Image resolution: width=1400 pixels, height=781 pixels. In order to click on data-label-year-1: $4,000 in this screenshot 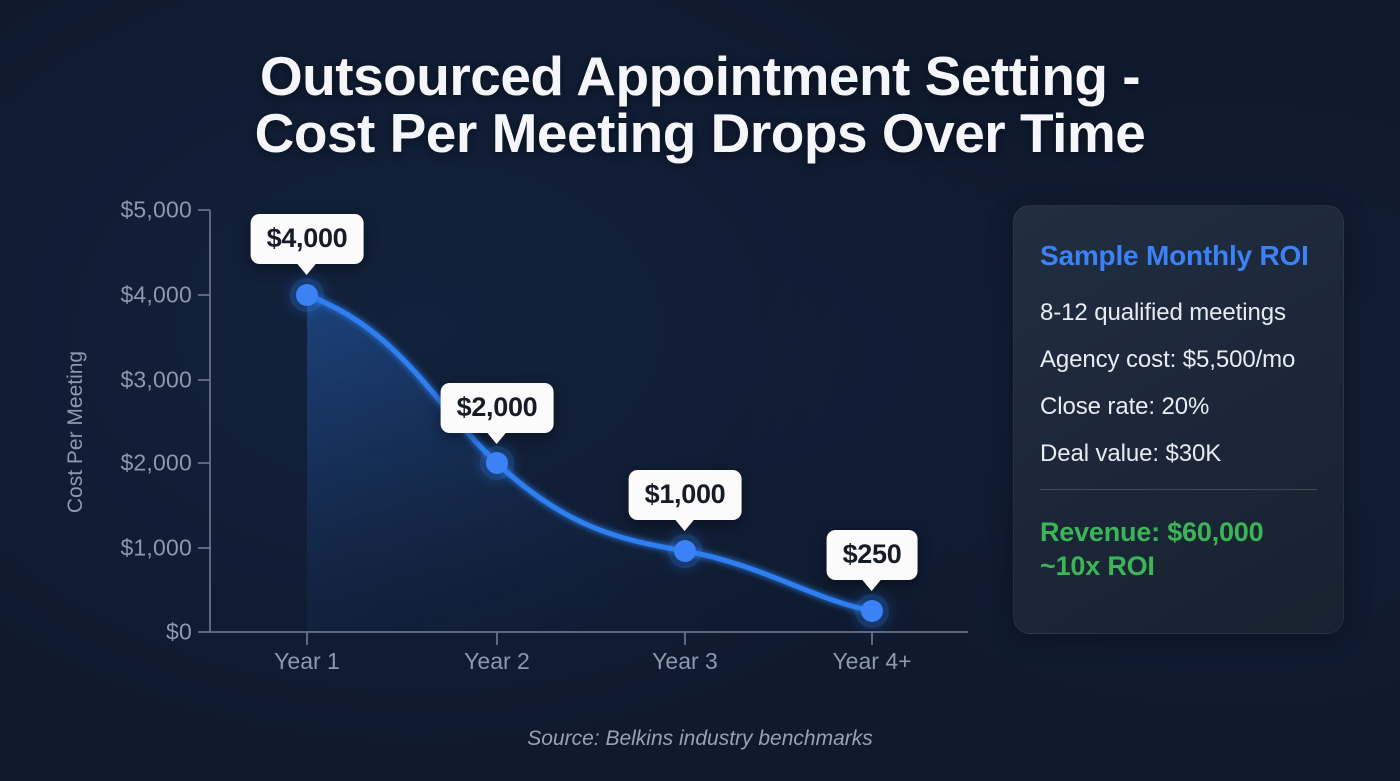, I will do `click(307, 244)`.